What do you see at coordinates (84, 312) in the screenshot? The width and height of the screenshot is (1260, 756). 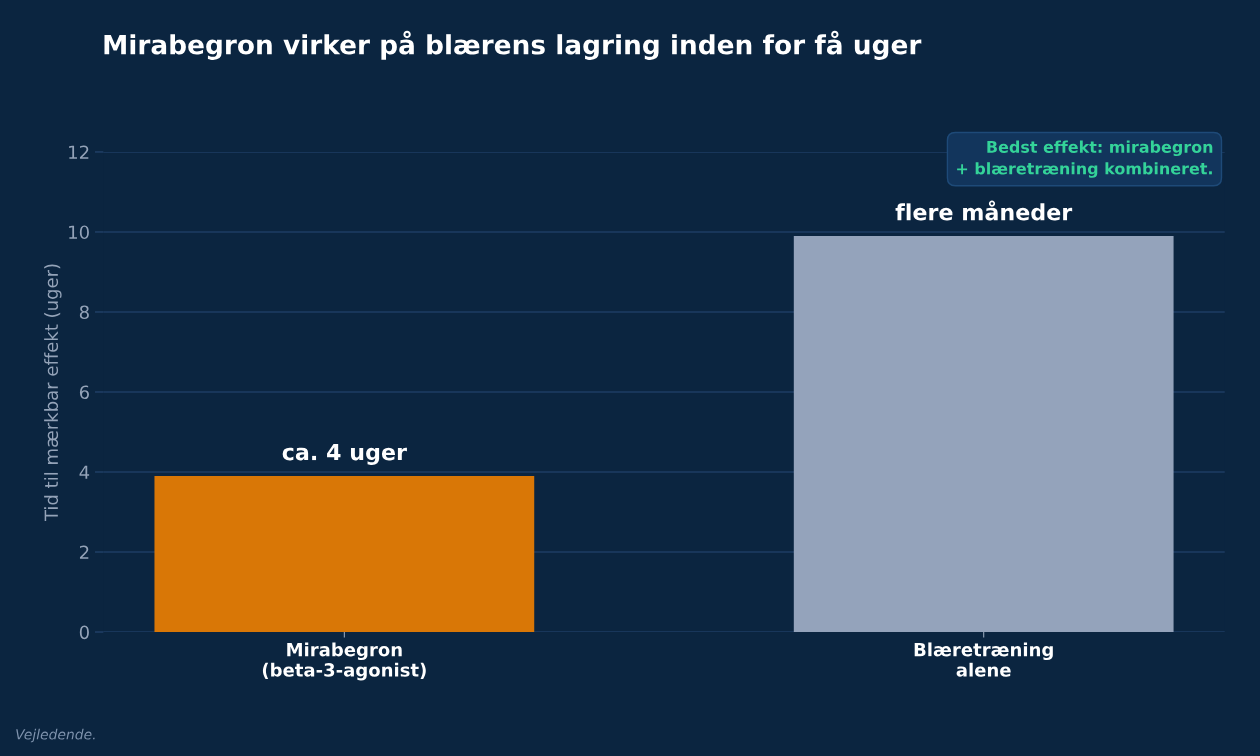 I see `y-tick-label: 8` at bounding box center [84, 312].